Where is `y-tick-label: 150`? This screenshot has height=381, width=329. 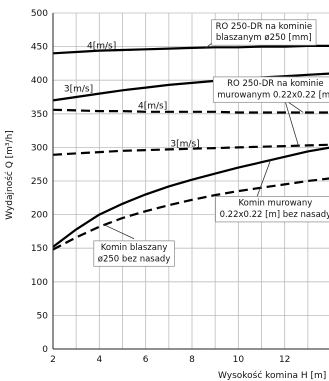
y-tick-label: 150 is located at coordinates (39, 249).